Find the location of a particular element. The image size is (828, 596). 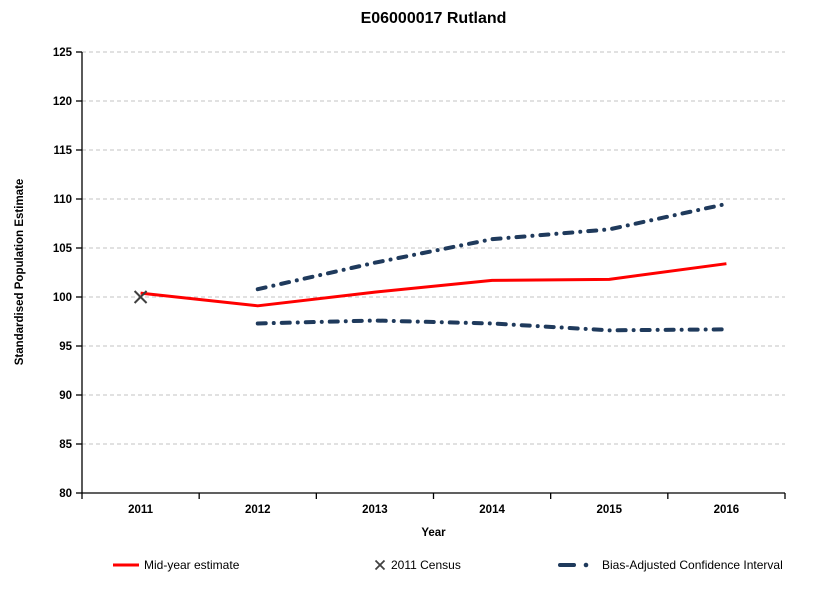

dash-dot-line-swatch-icon is located at coordinates (573, 565).